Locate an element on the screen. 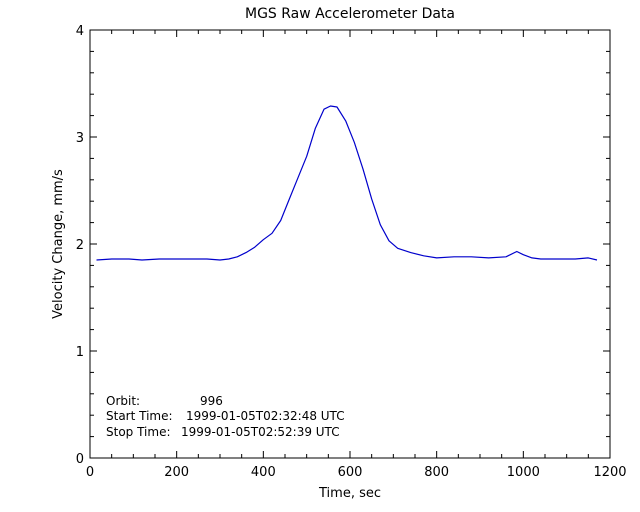 This screenshot has width=640, height=512. stop-time-label: Stop Time: is located at coordinates (138, 432).